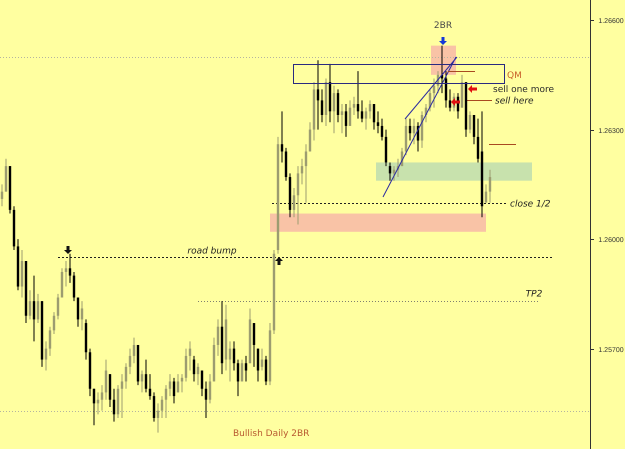 The image size is (625, 449). What do you see at coordinates (271, 434) in the screenshot?
I see `annotation: Bullish Daily 2BR` at bounding box center [271, 434].